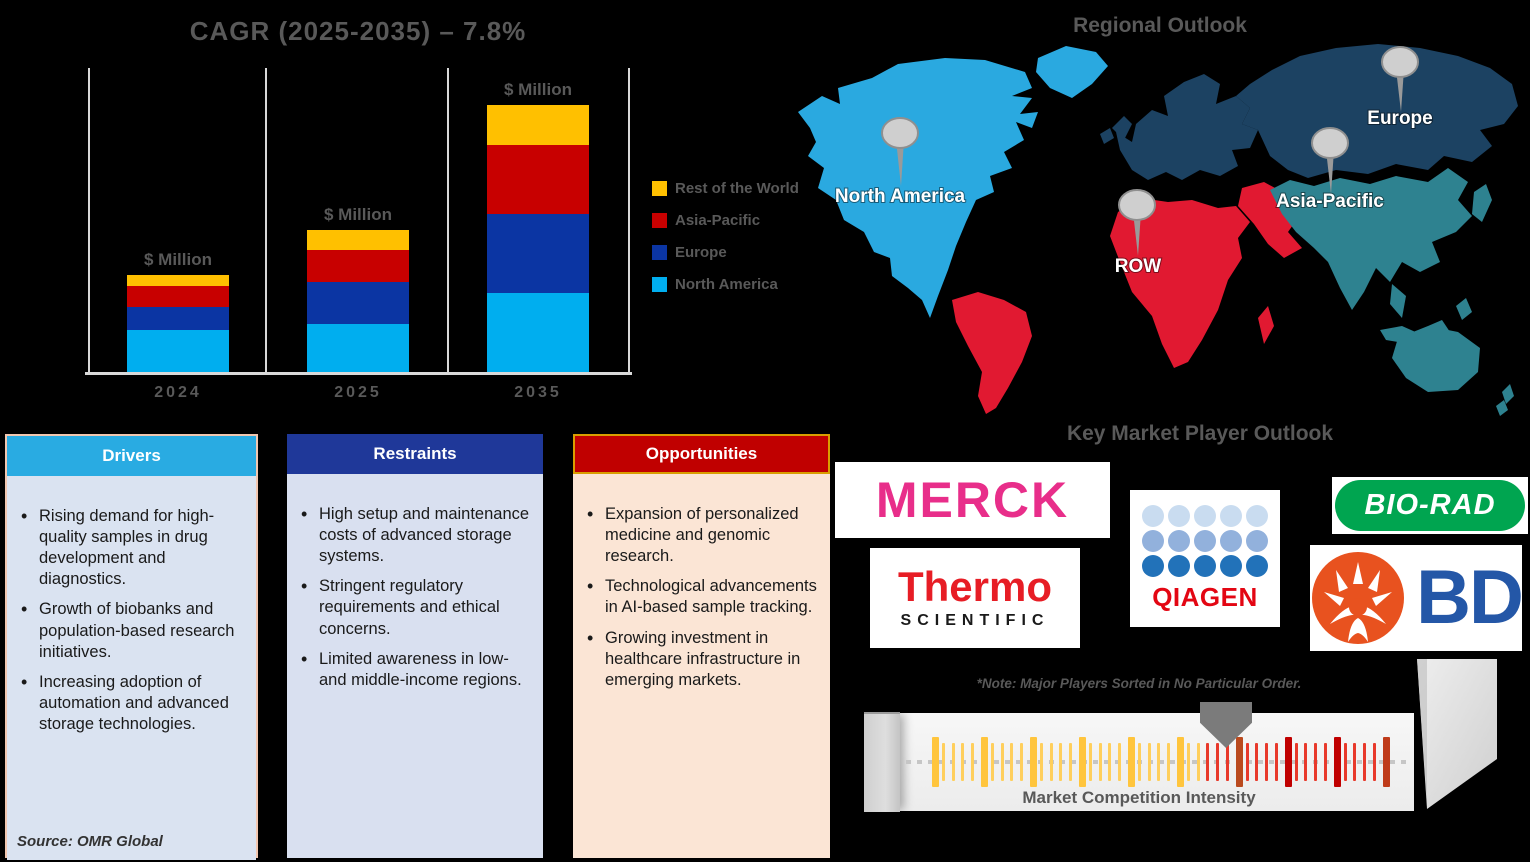 This screenshot has width=1530, height=862. I want to click on merck-logo-text: MERCK, so click(972, 500).